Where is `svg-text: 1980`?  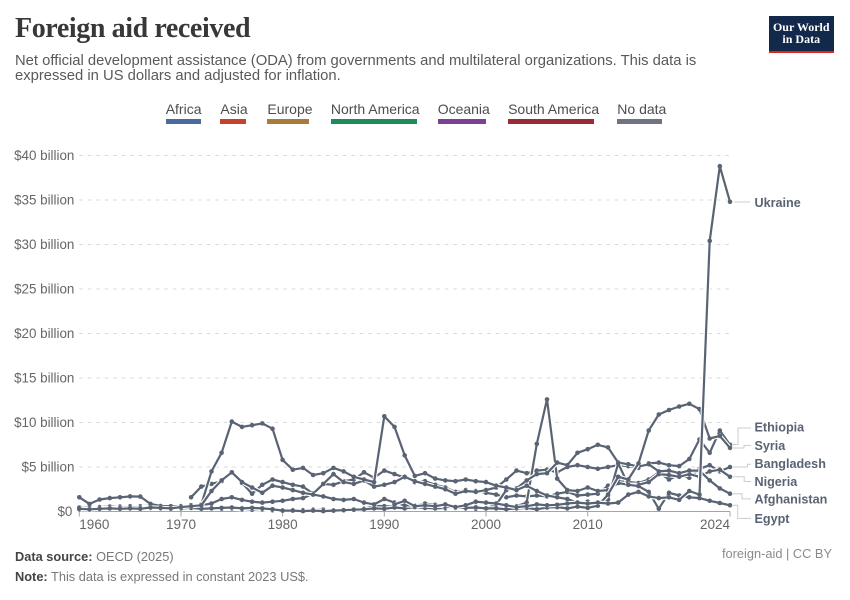
svg-text: 1980 is located at coordinates (283, 524).